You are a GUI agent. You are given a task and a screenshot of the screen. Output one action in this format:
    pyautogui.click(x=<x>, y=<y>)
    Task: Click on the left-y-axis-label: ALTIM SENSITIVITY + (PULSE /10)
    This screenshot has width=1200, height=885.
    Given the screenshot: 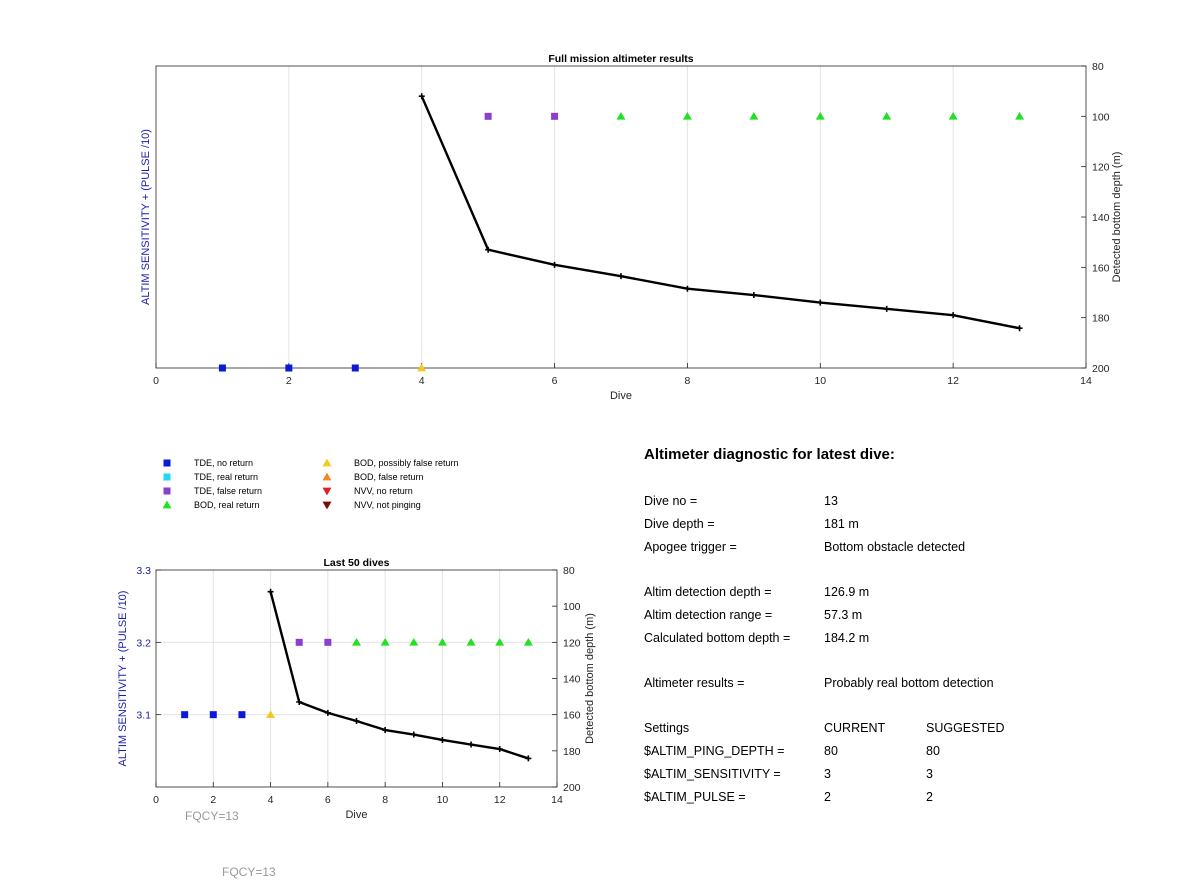 What is the action you would take?
    pyautogui.click(x=146, y=217)
    